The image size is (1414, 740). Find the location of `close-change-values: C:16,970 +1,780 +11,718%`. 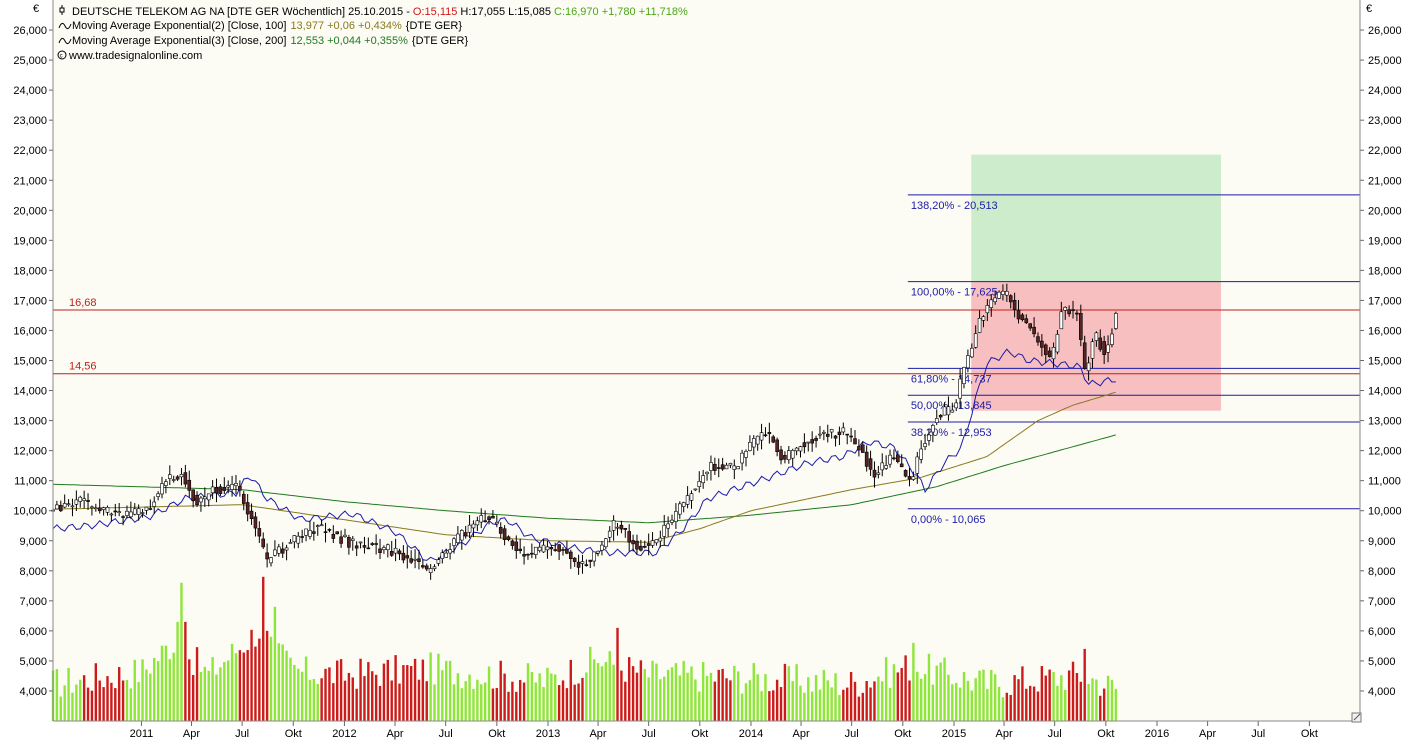

close-change-values: C:16,970 +1,780 +11,718% is located at coordinates (619, 12).